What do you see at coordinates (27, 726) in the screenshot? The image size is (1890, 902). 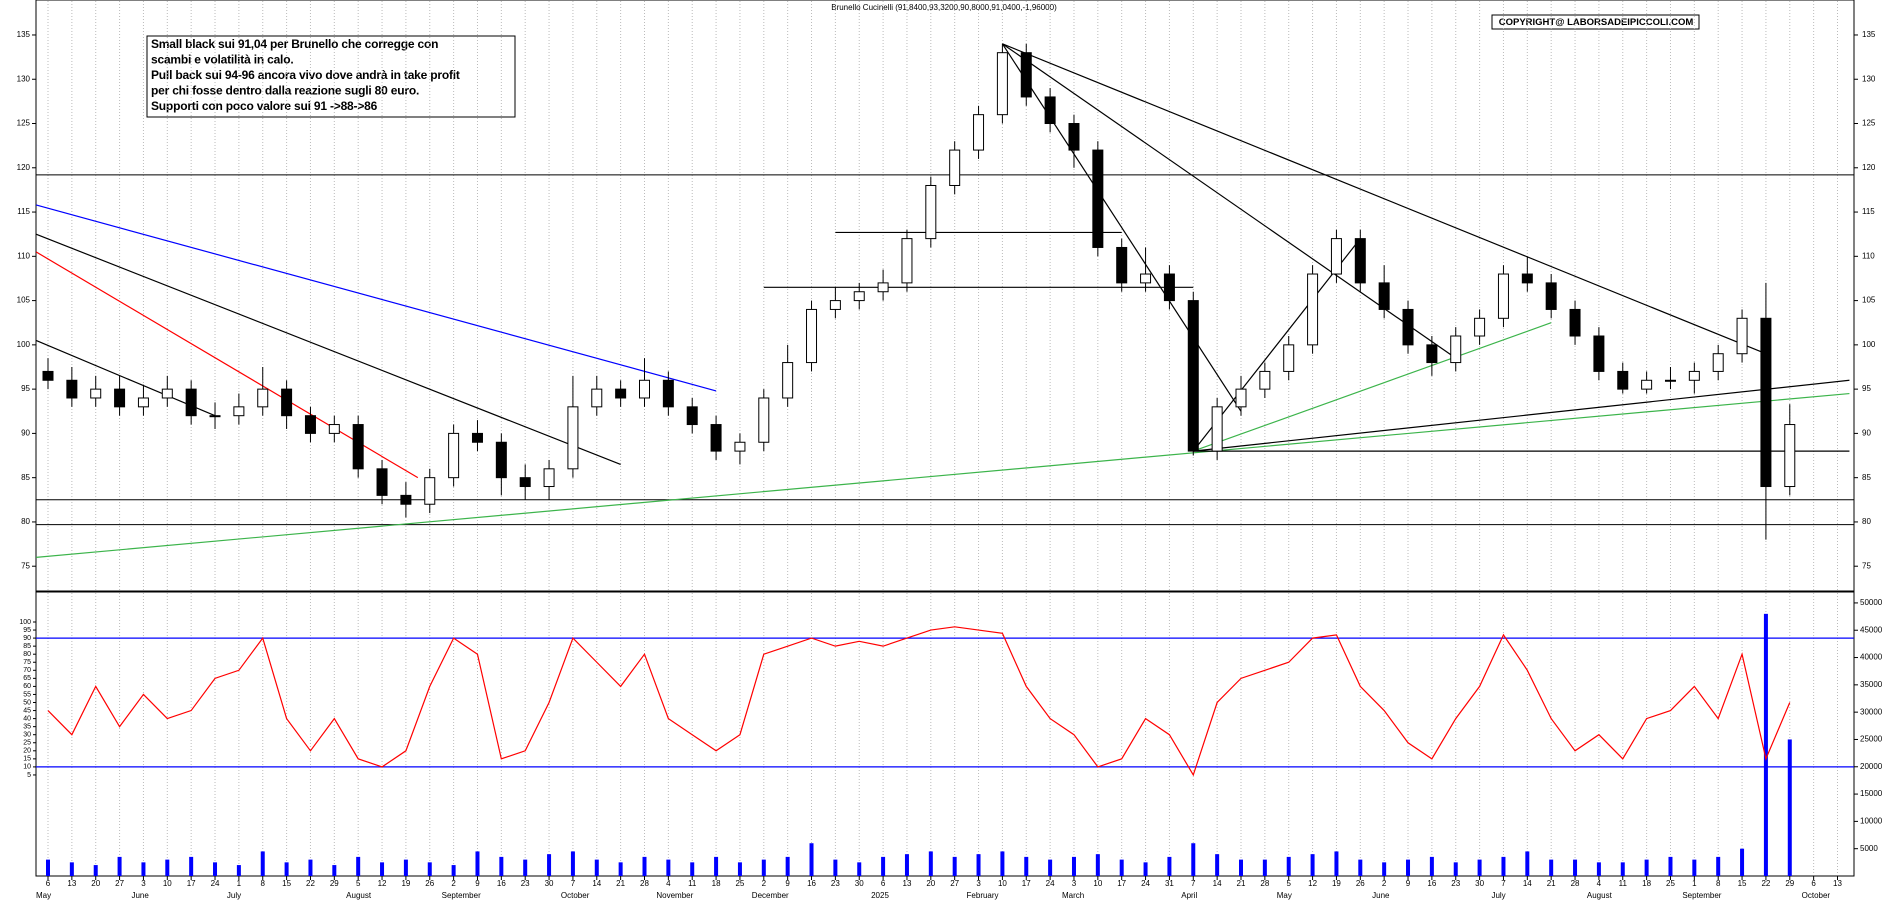 I see `osc-tick-label: 35` at bounding box center [27, 726].